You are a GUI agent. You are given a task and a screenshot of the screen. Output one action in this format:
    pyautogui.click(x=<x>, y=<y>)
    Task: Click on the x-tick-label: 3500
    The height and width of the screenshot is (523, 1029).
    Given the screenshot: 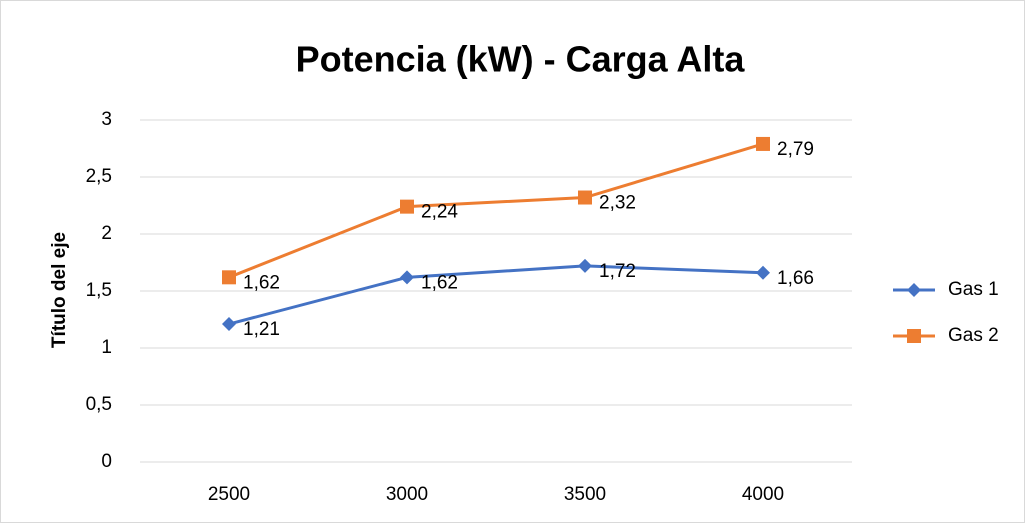 What is the action you would take?
    pyautogui.click(x=585, y=494)
    